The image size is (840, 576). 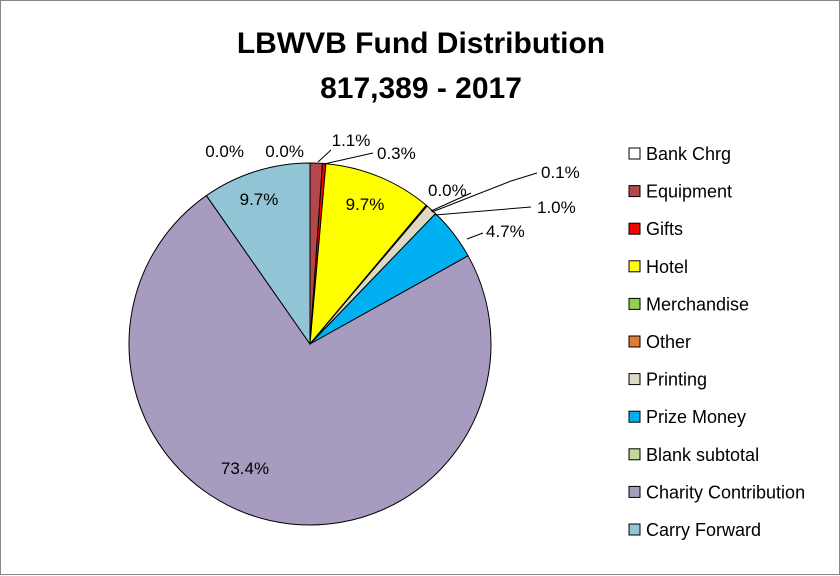 What do you see at coordinates (703, 530) in the screenshot?
I see `legend-label-carry-forward: Carry Forward` at bounding box center [703, 530].